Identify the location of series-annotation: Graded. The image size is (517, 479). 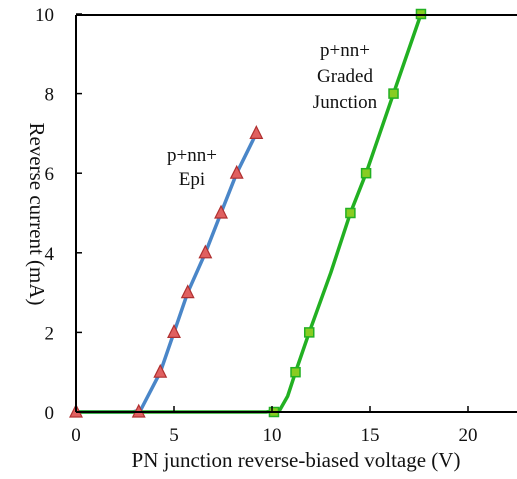
(345, 76).